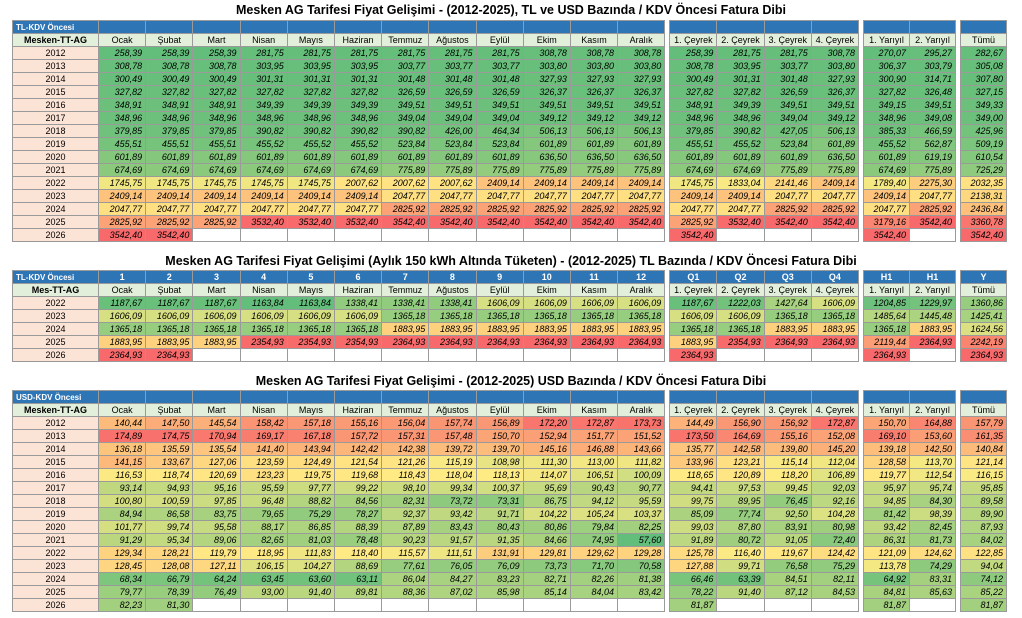 The image size is (1022, 618). Describe the element at coordinates (693, 475) in the screenshot. I see `value-cell: 118,65` at that location.